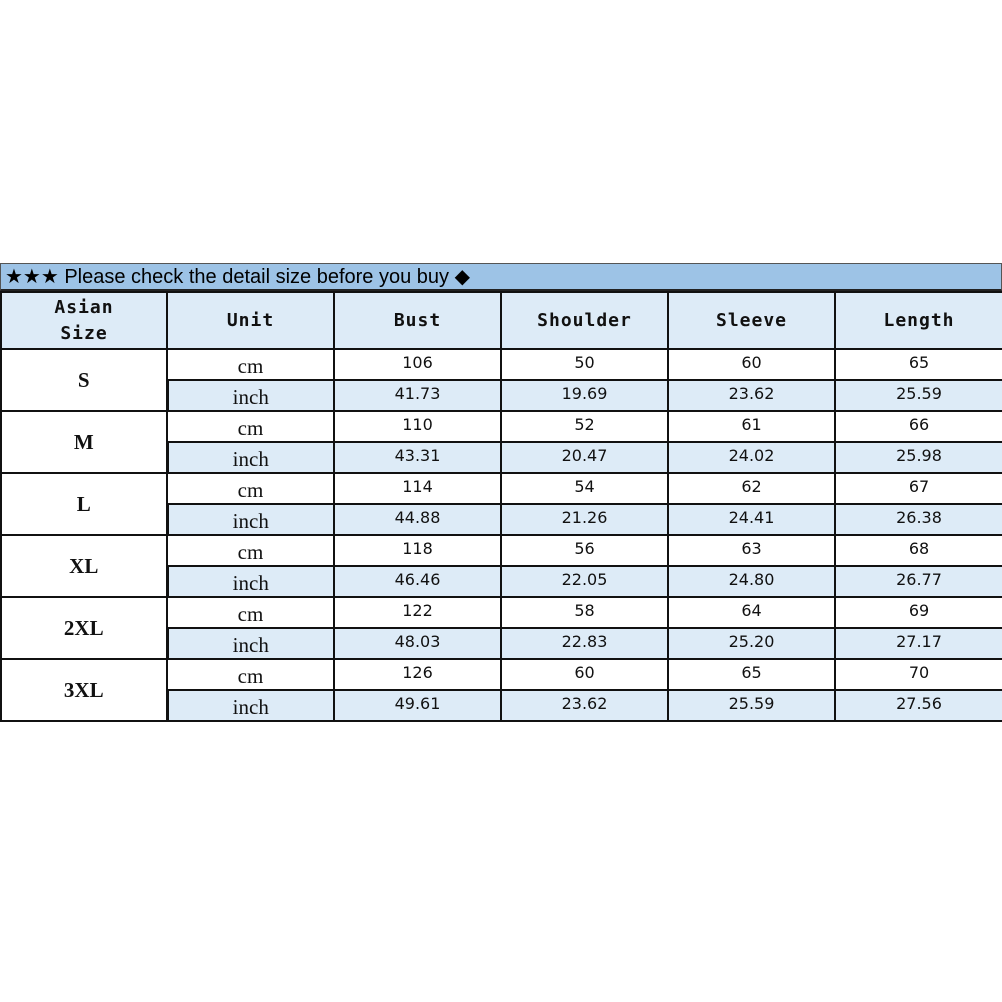  Describe the element at coordinates (584, 426) in the screenshot. I see `shoulder-value: 52` at that location.